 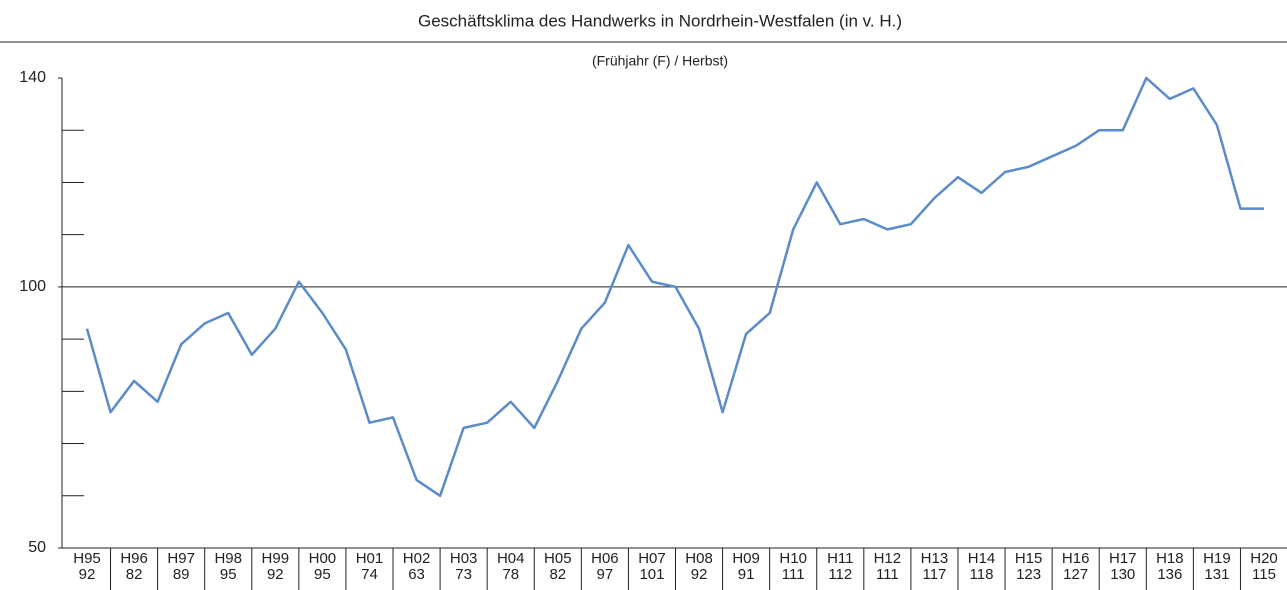 I want to click on x-tick-label: H97, so click(x=181, y=558).